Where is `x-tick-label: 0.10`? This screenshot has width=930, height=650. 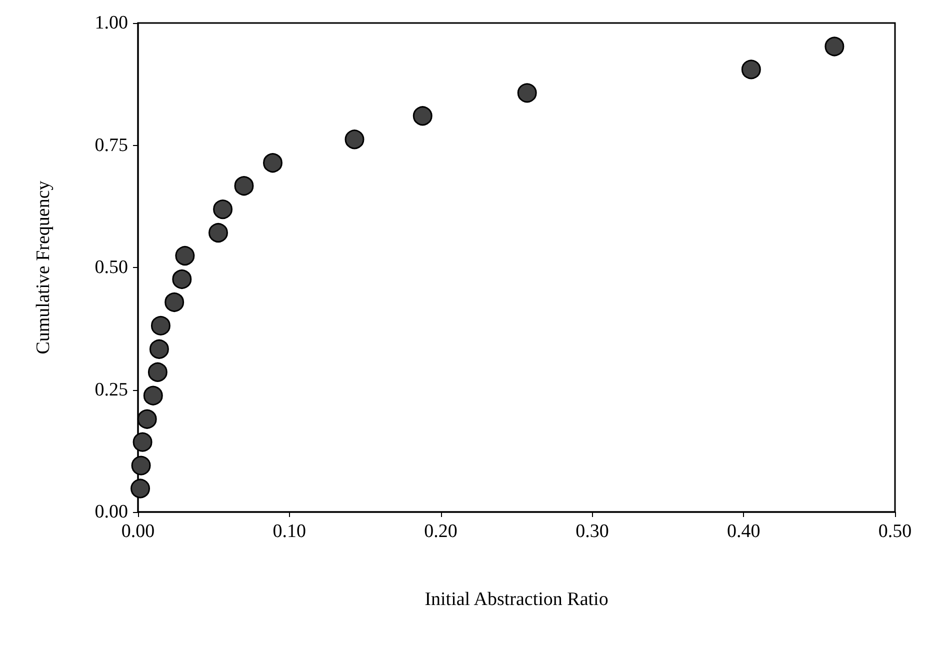
x-tick-label: 0.10 is located at coordinates (289, 531).